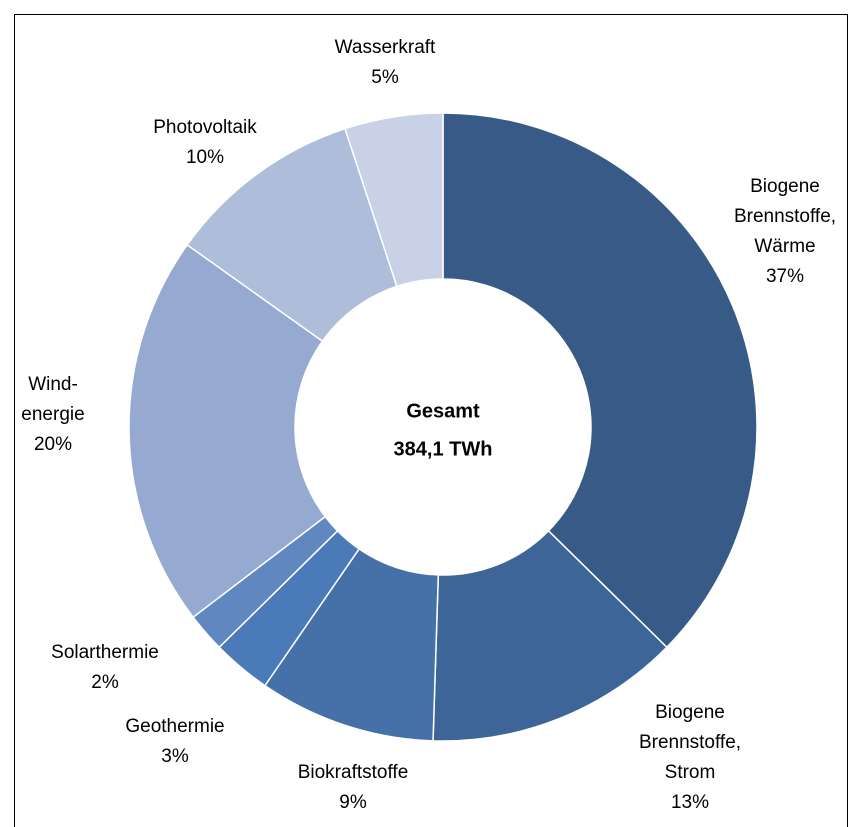 The width and height of the screenshot is (862, 827). Describe the element at coordinates (175, 756) in the screenshot. I see `value-label: 3%` at that location.